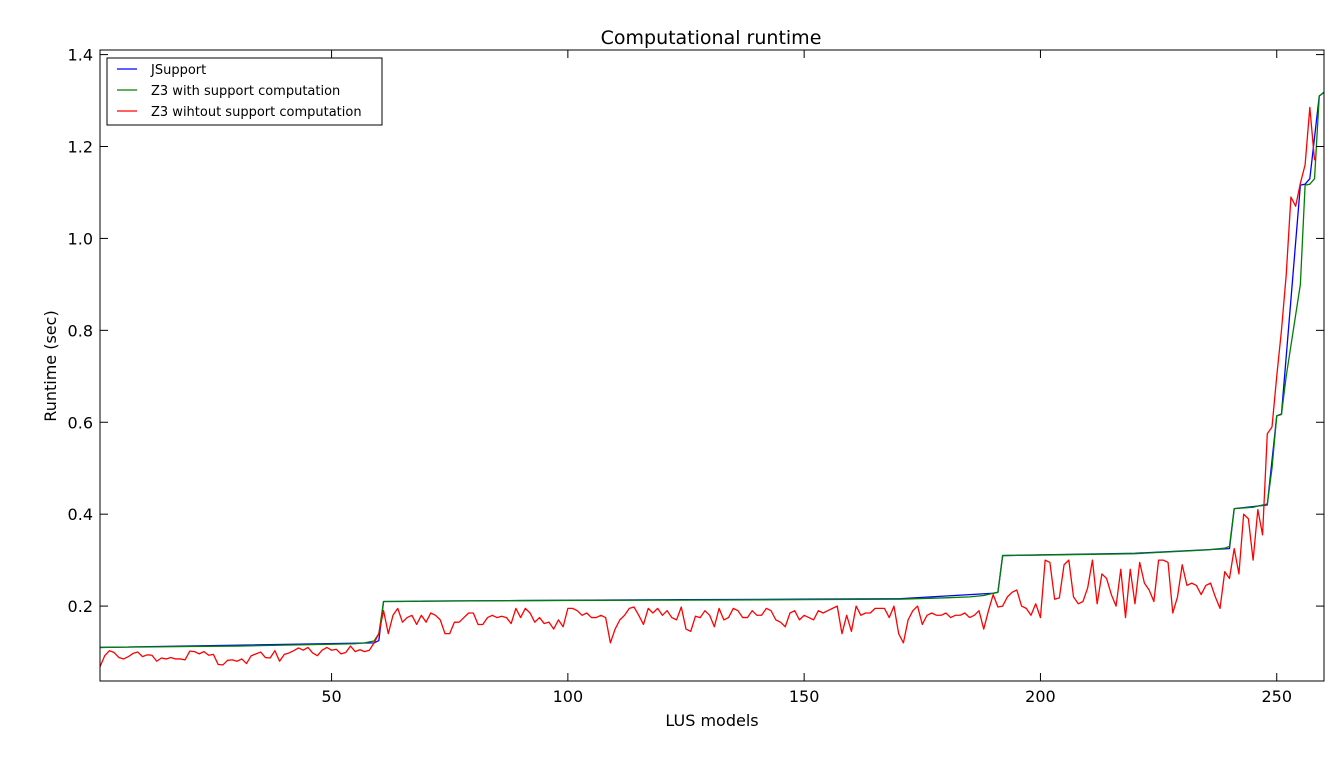  What do you see at coordinates (1276, 696) in the screenshot?
I see `x-tick-label: 250` at bounding box center [1276, 696].